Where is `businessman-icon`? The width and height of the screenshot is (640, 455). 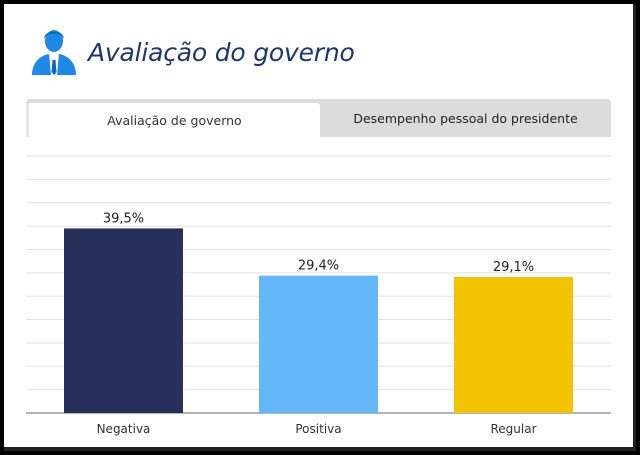
businessman-icon is located at coordinates (54, 52).